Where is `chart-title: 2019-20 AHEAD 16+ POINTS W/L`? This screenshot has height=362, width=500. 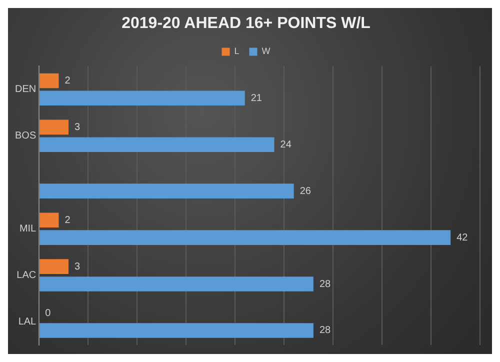 chart-title: 2019-20 AHEAD 16+ POINTS W/L is located at coordinates (246, 23).